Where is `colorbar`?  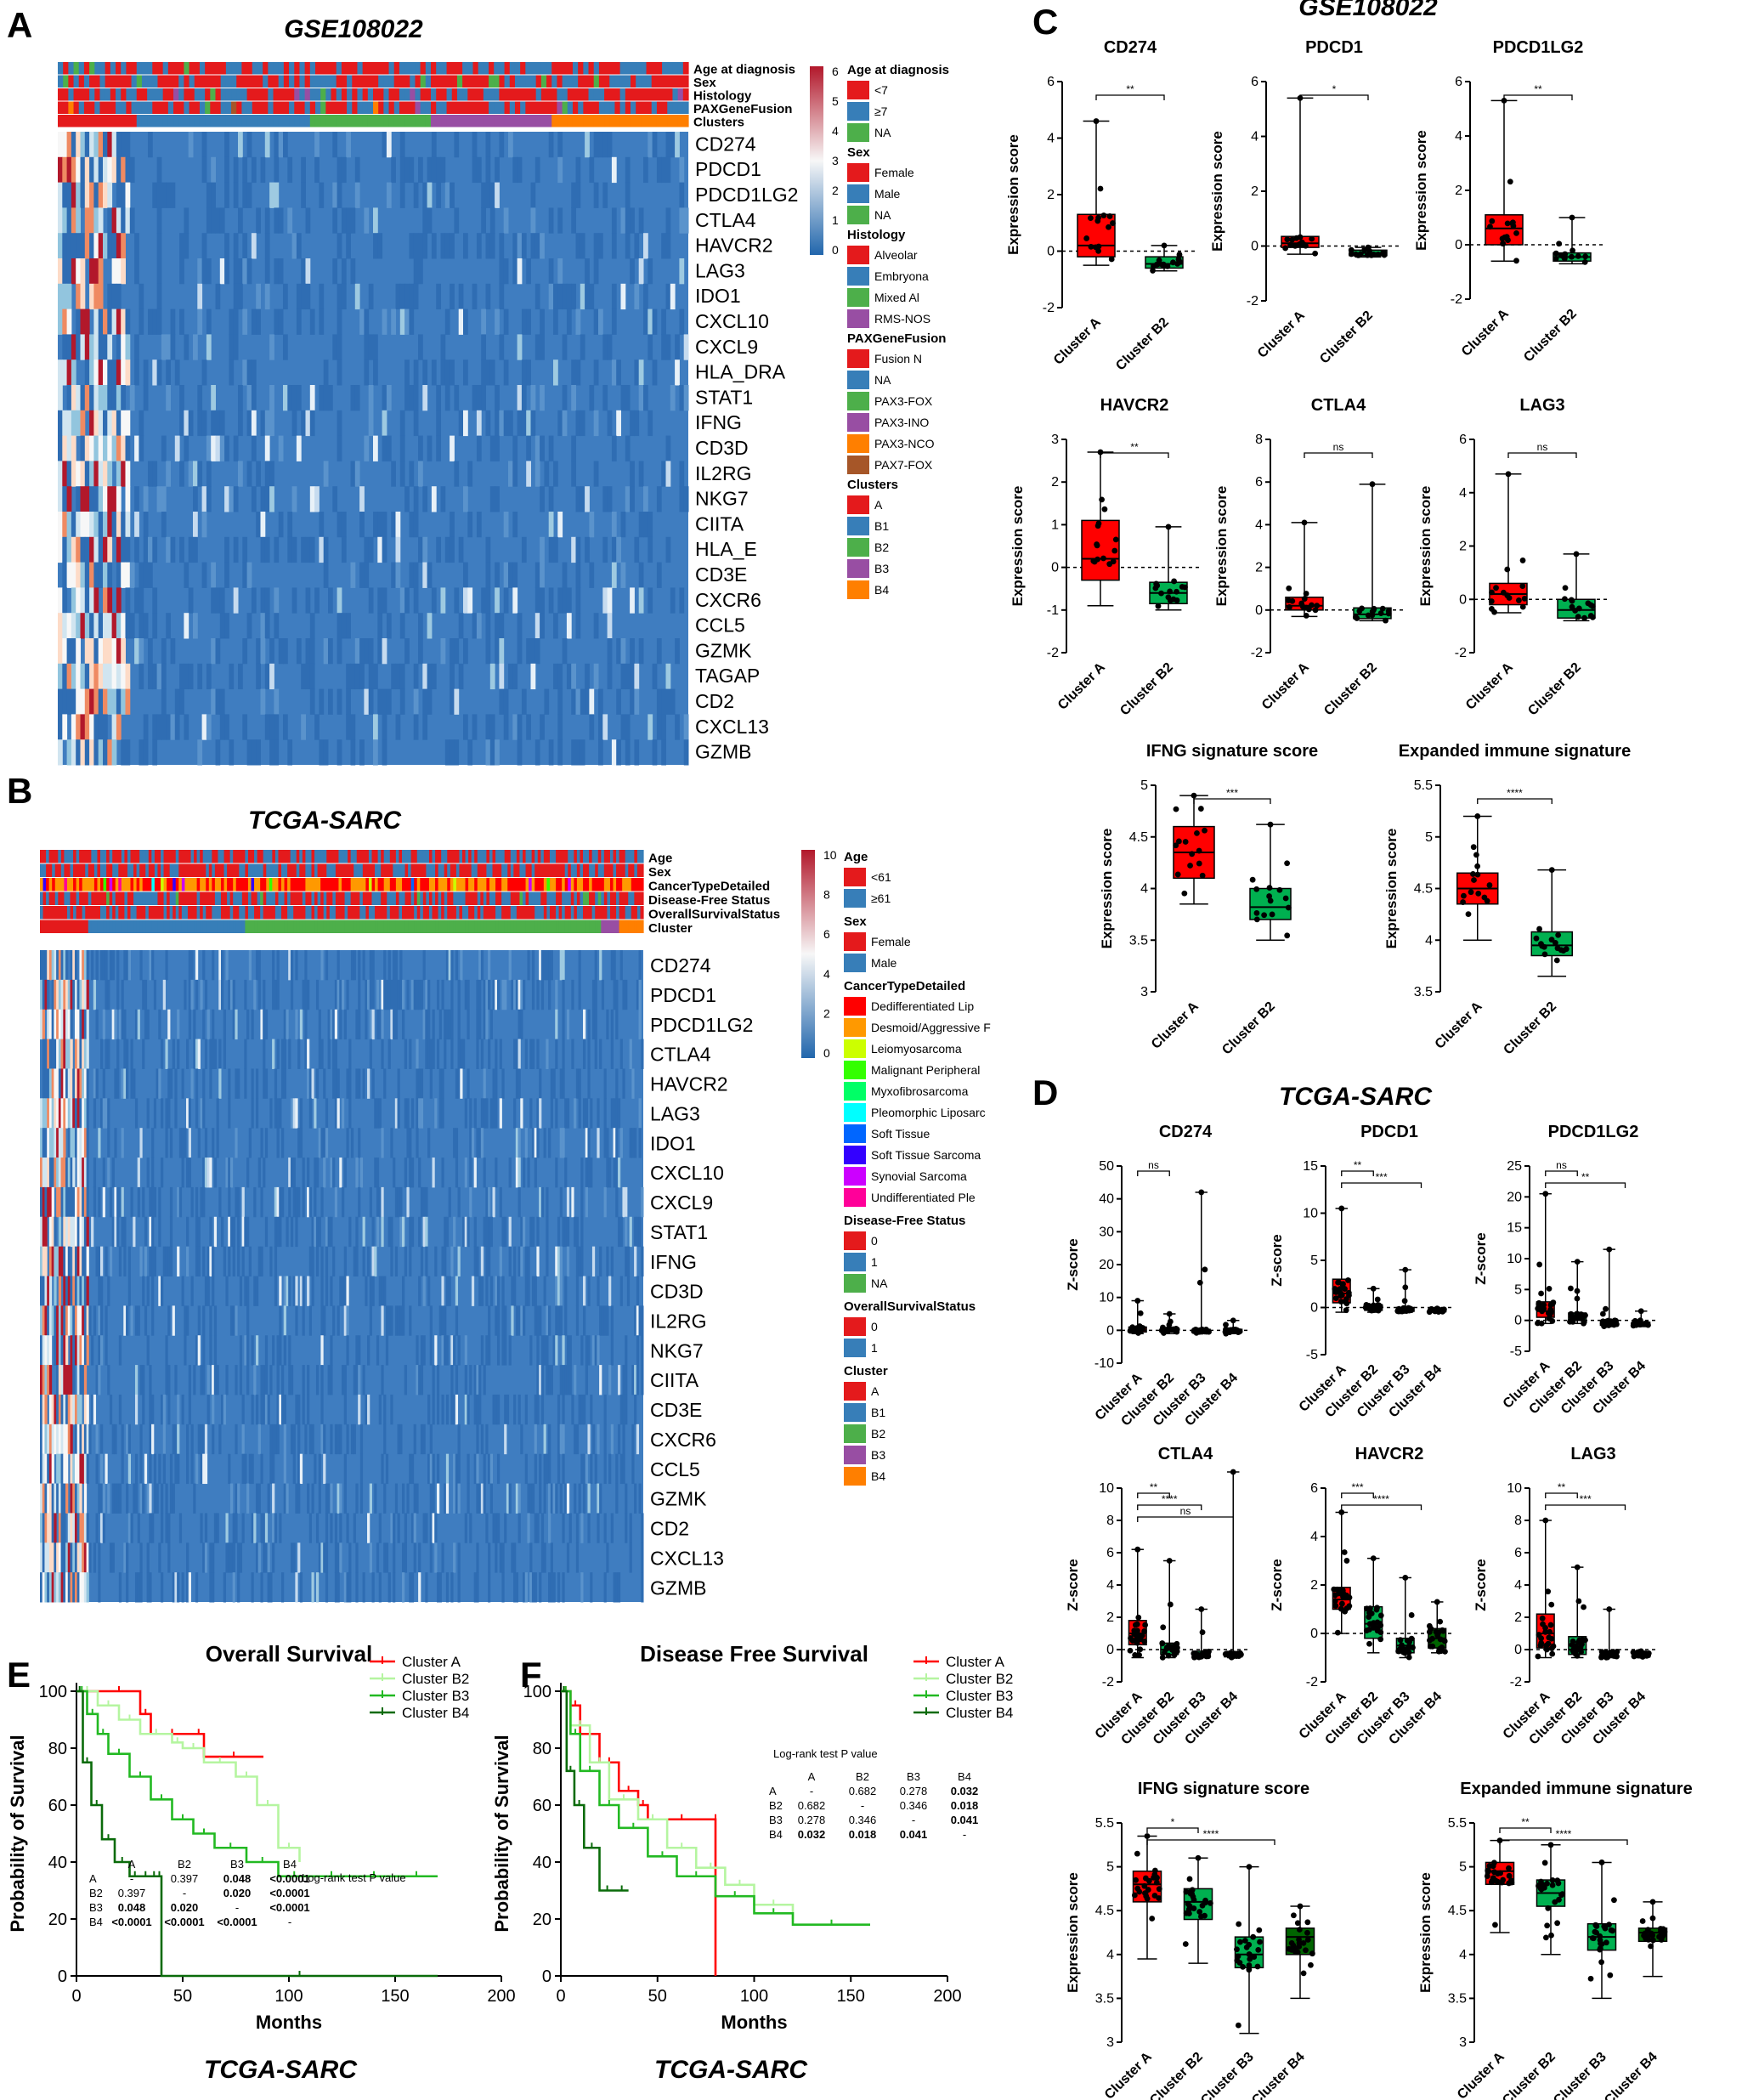 colorbar is located at coordinates (816, 161).